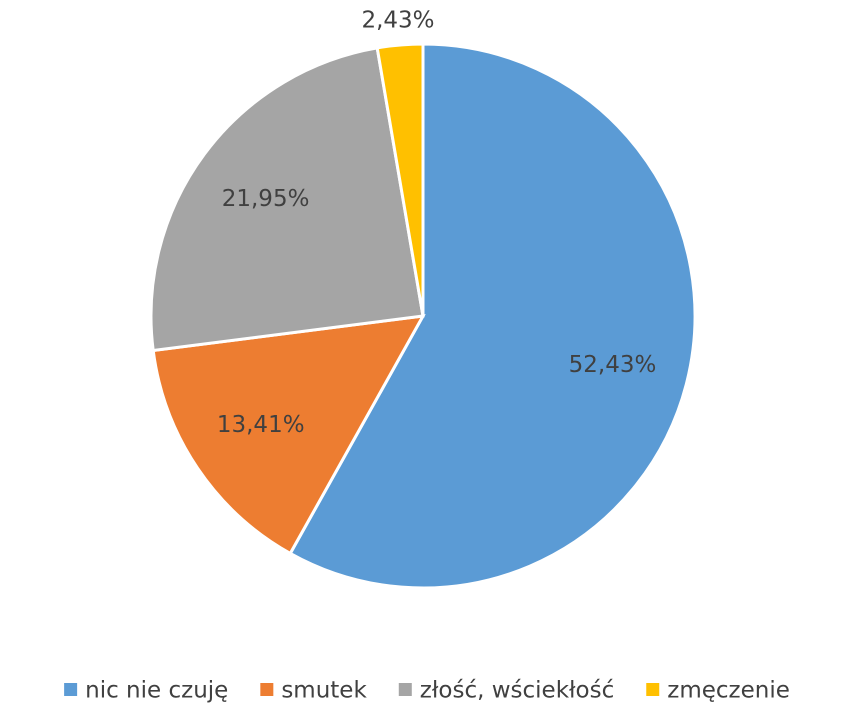  I want to click on data-label: 13,41%, so click(261, 425).